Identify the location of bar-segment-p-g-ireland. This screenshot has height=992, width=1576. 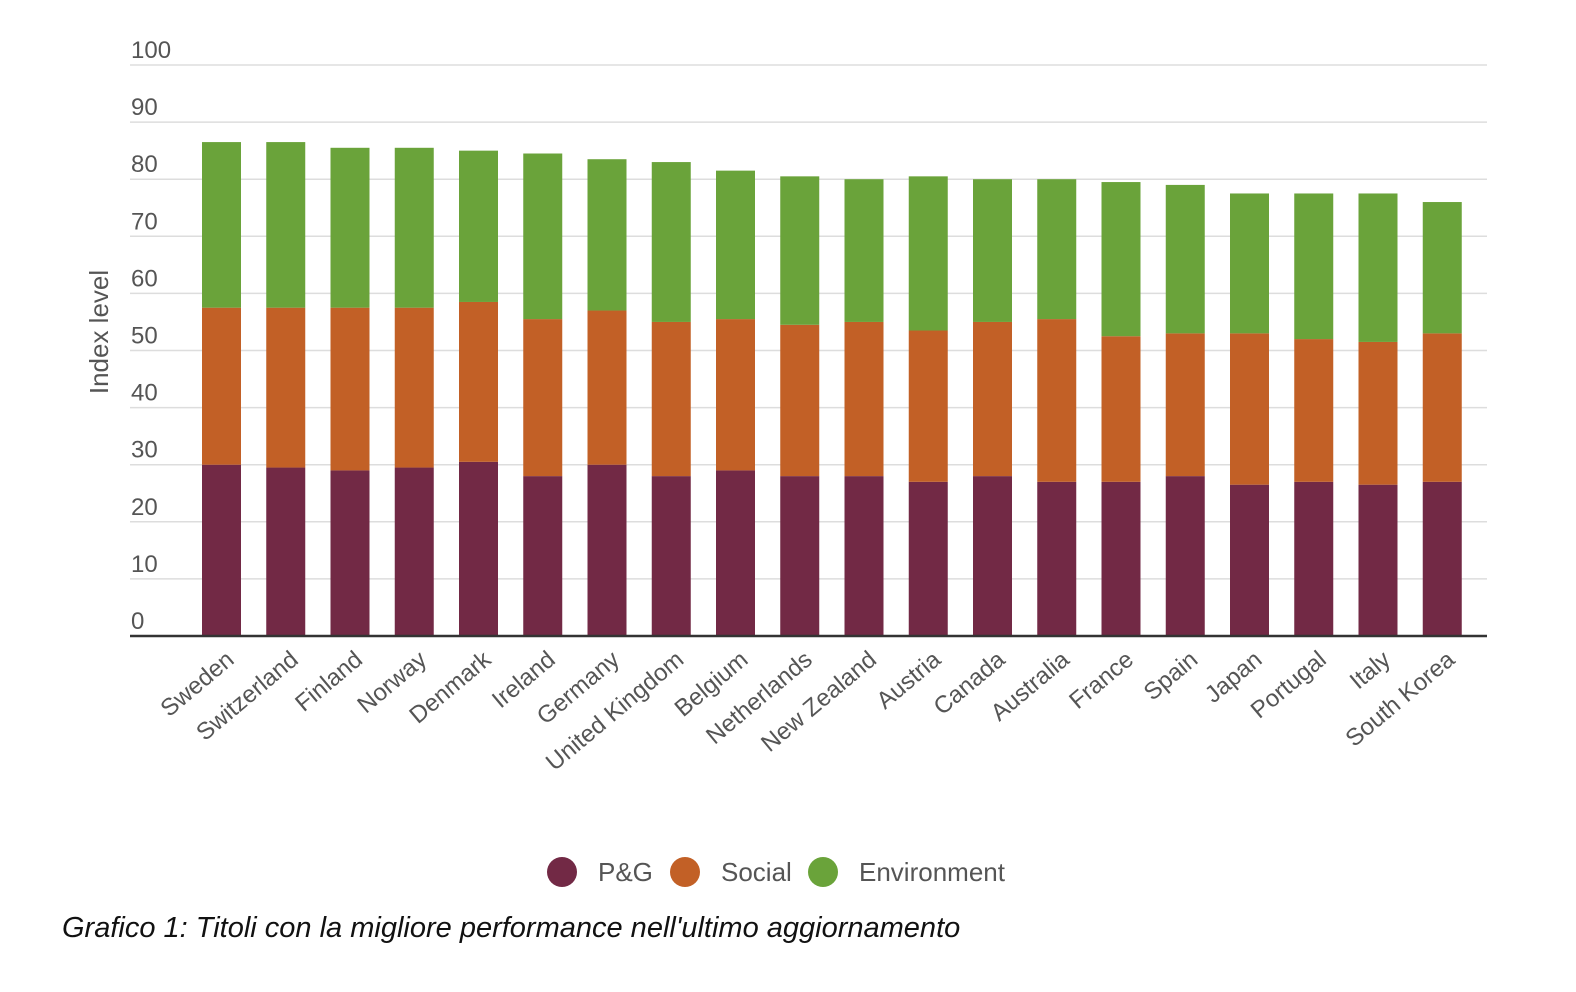
(543, 556).